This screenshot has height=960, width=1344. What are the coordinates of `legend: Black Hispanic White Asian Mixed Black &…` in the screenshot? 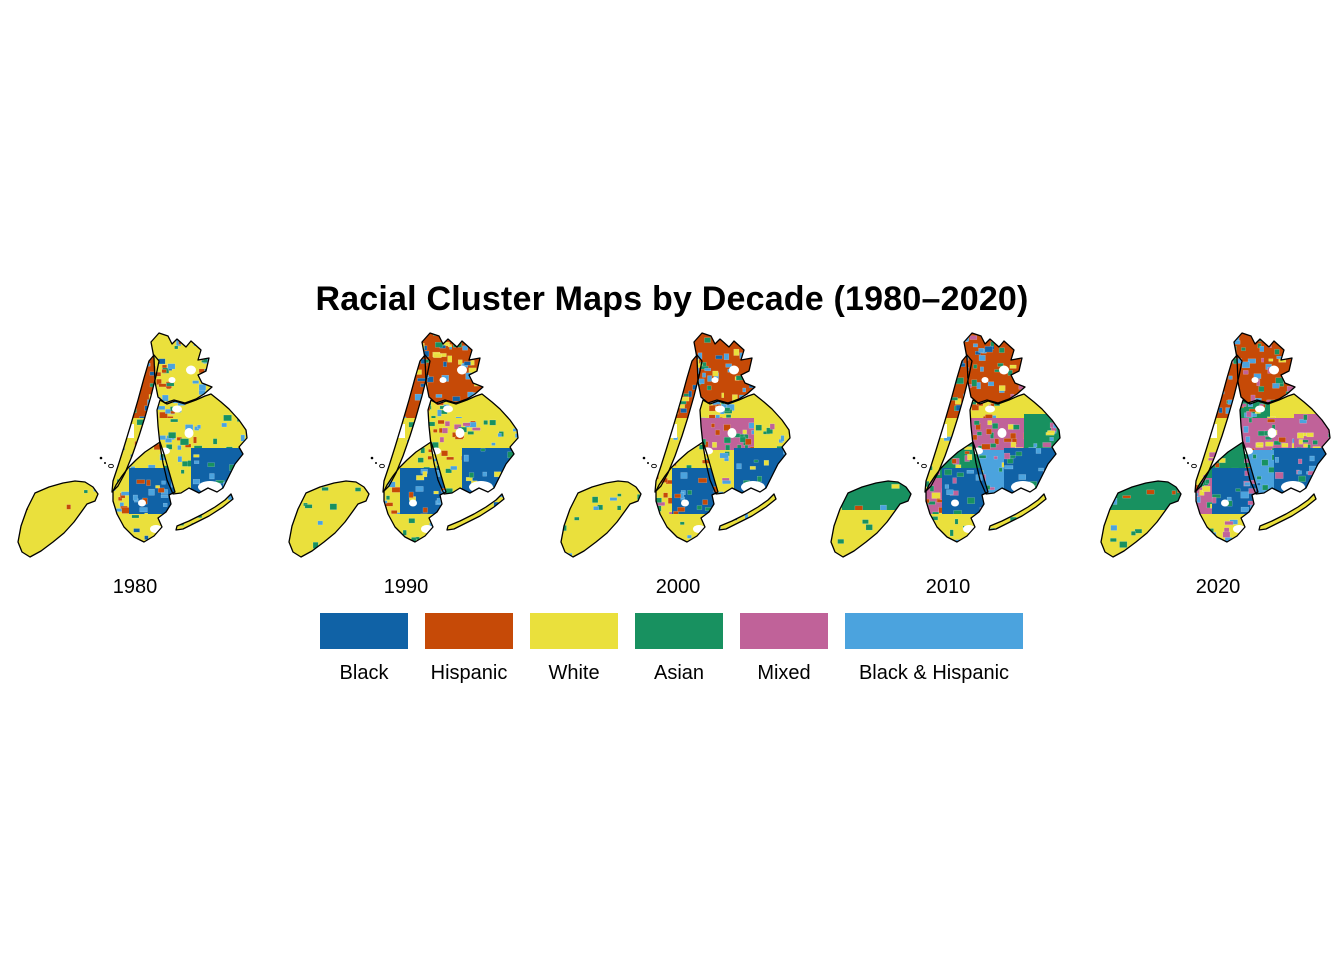 It's located at (671, 649).